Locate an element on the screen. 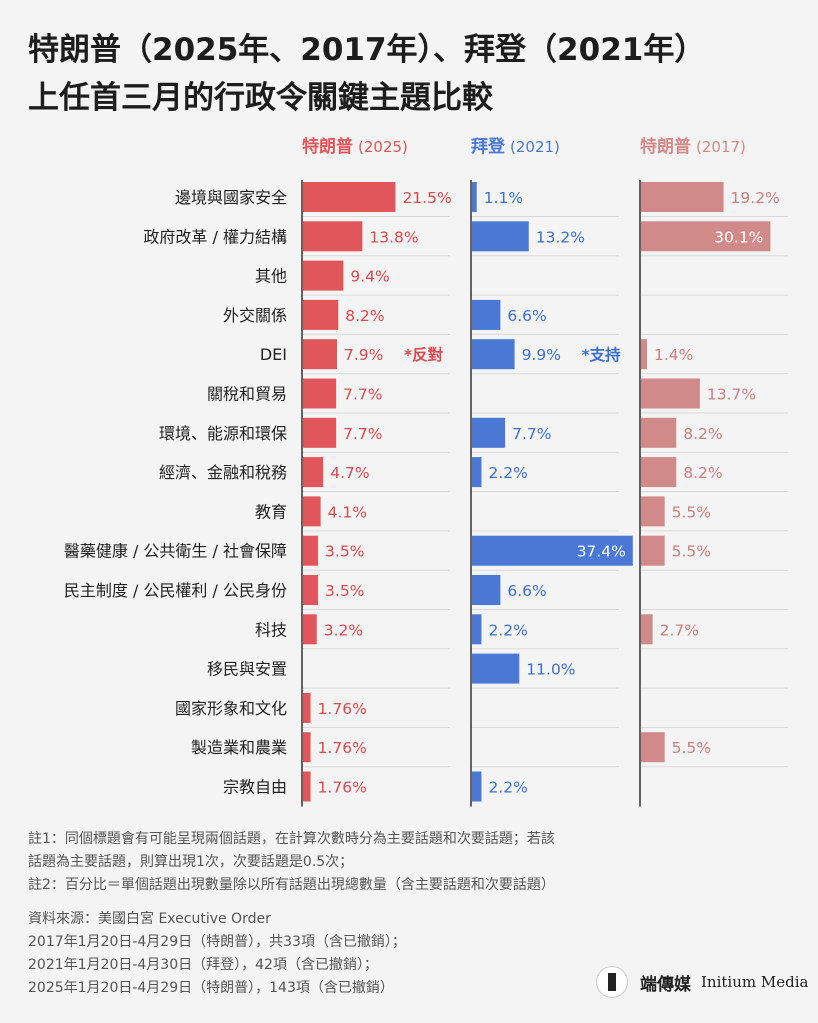  data-label: 9.9% is located at coordinates (541, 355).